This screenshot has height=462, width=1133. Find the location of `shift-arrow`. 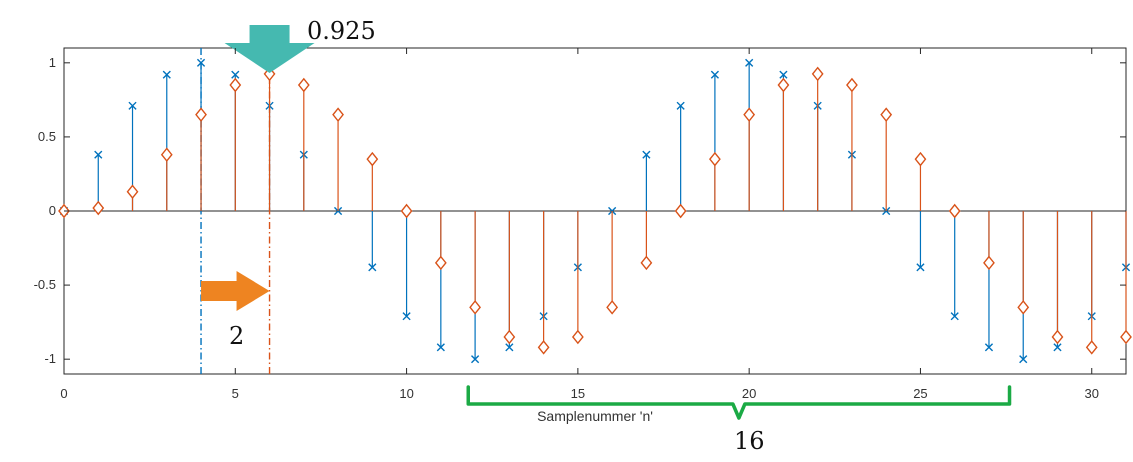

shift-arrow is located at coordinates (235, 291).